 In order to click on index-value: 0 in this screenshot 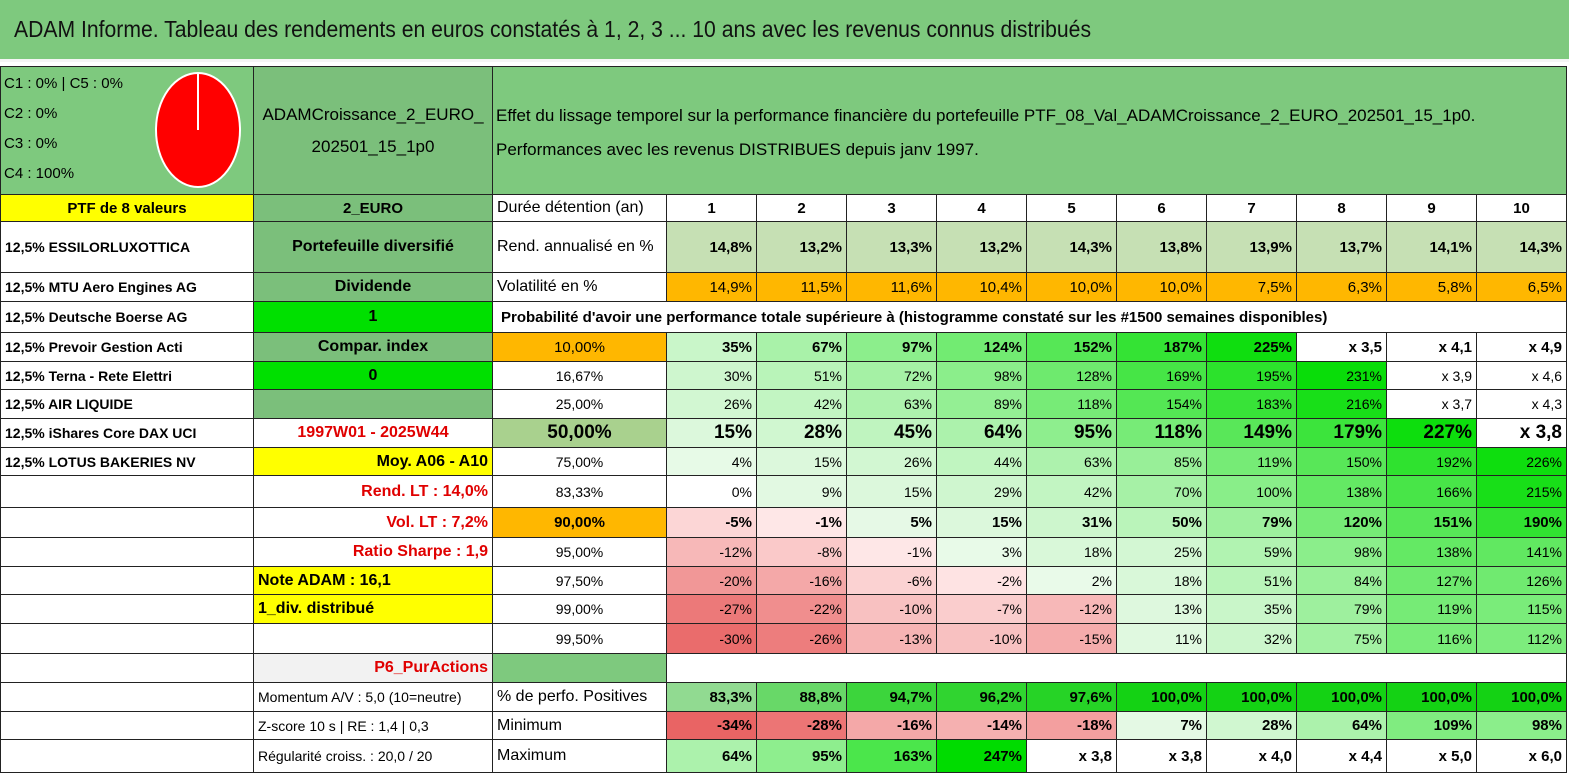, I will do `click(373, 376)`.